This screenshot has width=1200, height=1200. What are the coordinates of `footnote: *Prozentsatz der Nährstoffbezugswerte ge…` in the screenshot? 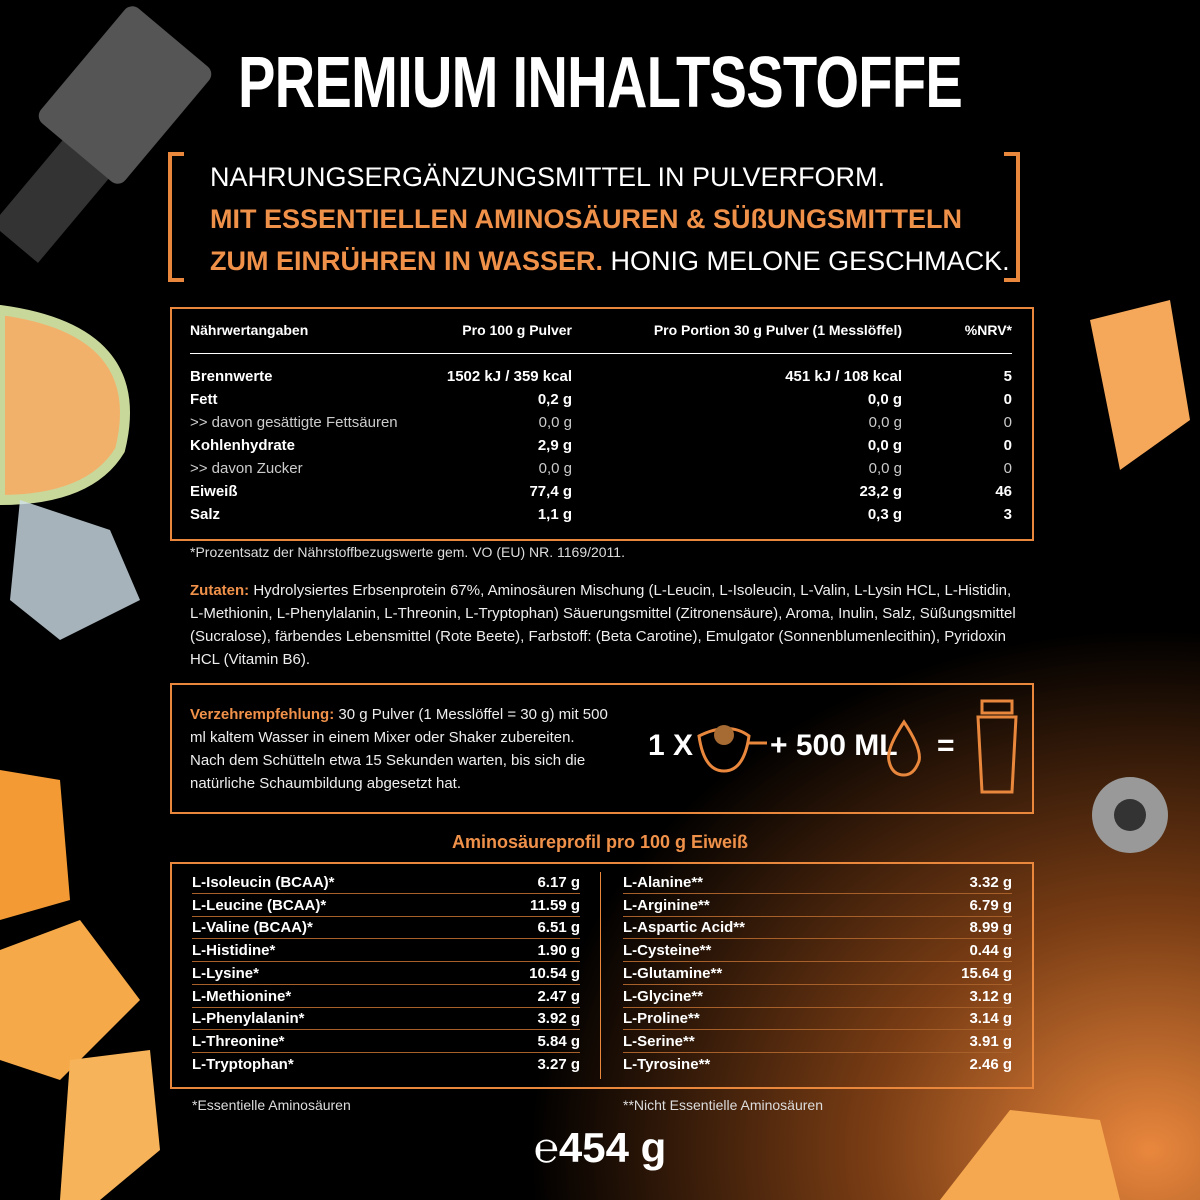 It's located at (407, 552).